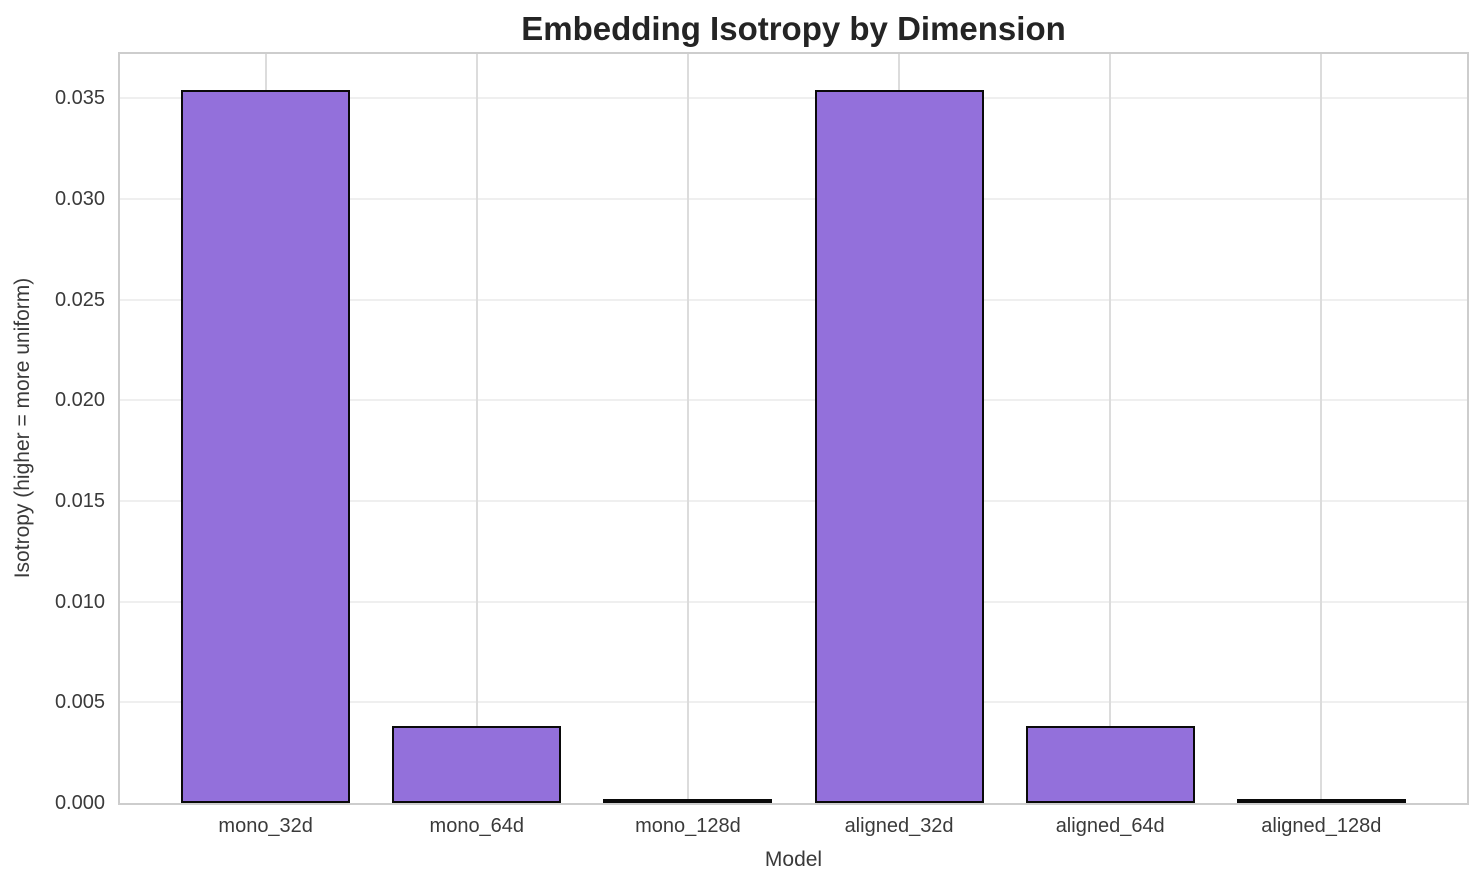 The image size is (1484, 885). What do you see at coordinates (1321, 826) in the screenshot?
I see `x-tick-label: aligned_128d` at bounding box center [1321, 826].